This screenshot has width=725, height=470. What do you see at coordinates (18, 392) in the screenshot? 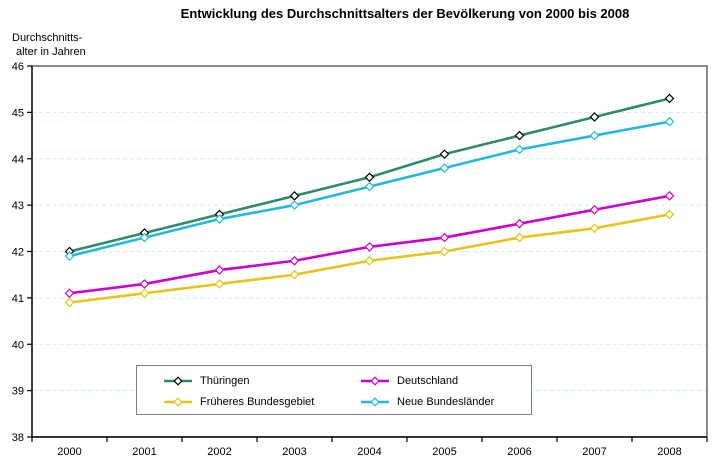
I see `y-tick-label: 39` at bounding box center [18, 392].